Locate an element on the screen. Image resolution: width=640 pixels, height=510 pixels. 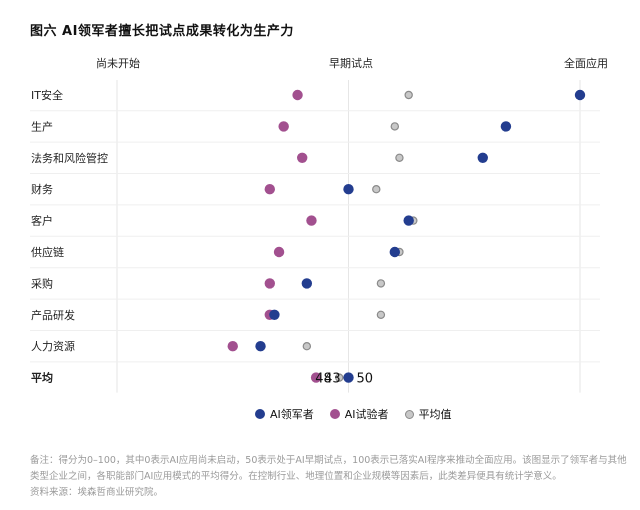
legend-label-pilot: AI试验者 is located at coordinates (366, 414).